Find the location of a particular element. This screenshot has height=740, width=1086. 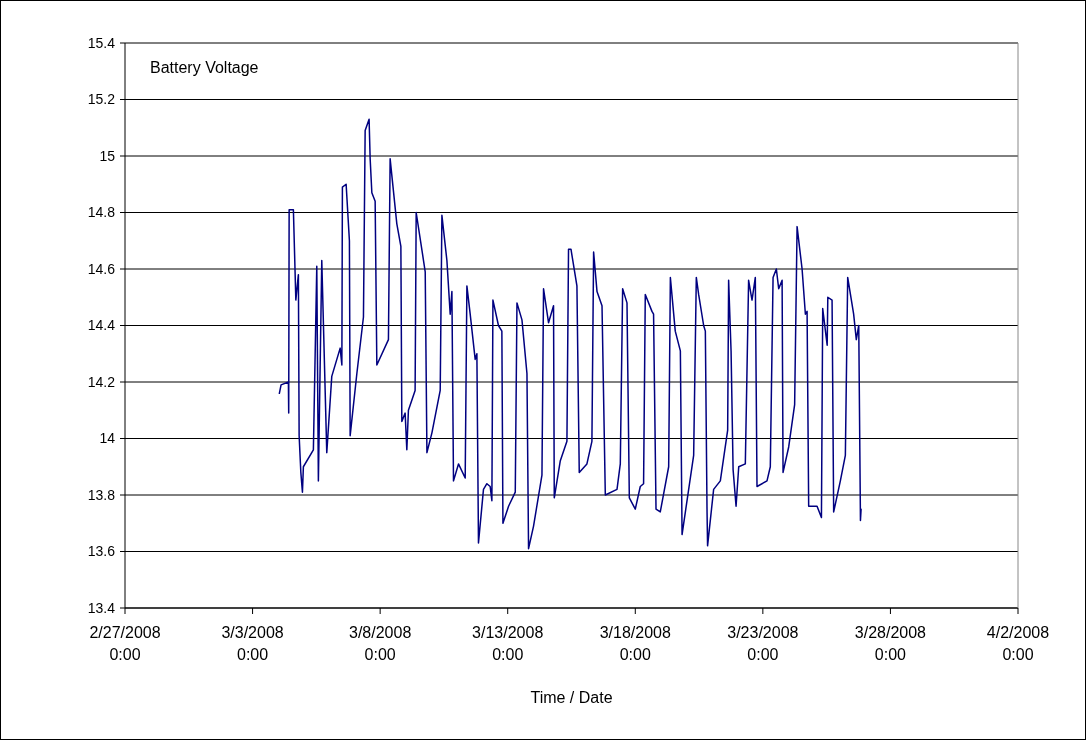

y-tick-label: 15.2 is located at coordinates (101, 99).